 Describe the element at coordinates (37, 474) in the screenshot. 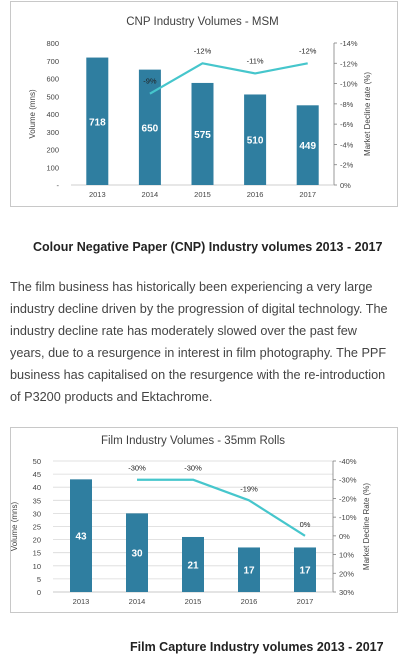

I see `film-y-tick-label: 45` at that location.